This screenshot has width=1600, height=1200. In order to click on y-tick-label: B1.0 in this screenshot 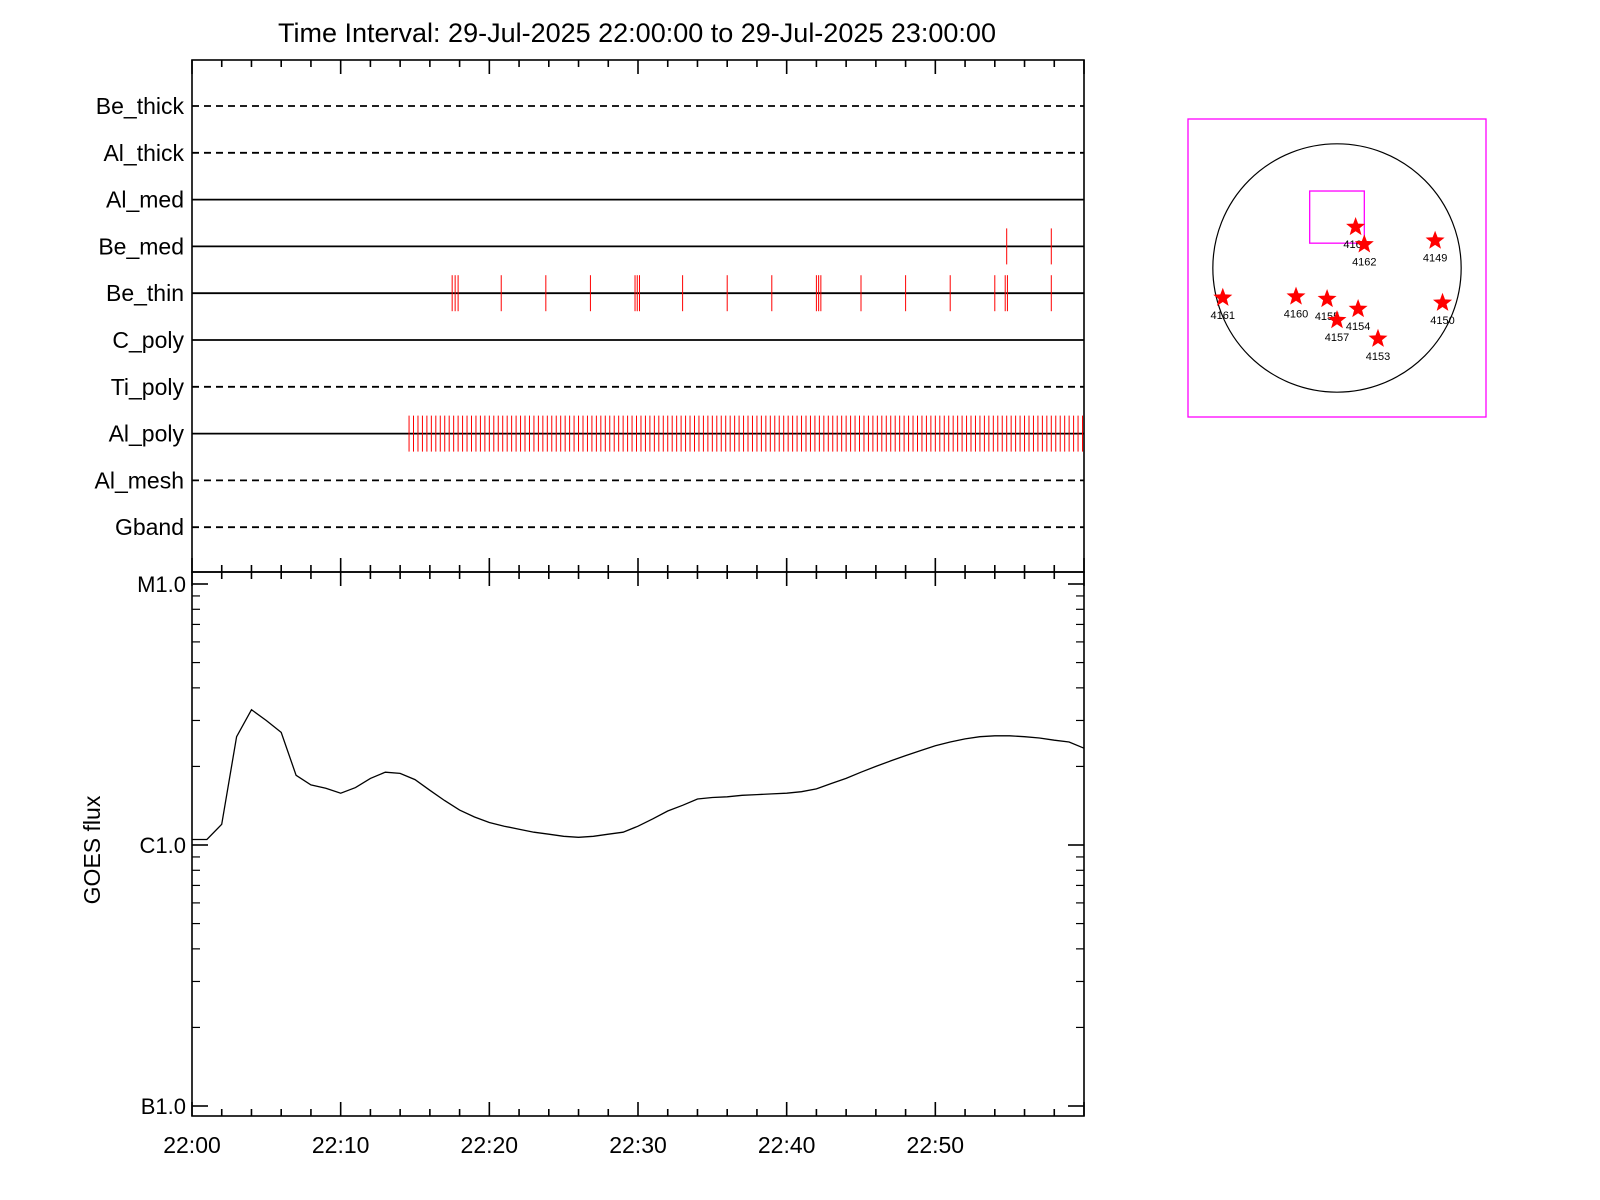, I will do `click(163, 1106)`.